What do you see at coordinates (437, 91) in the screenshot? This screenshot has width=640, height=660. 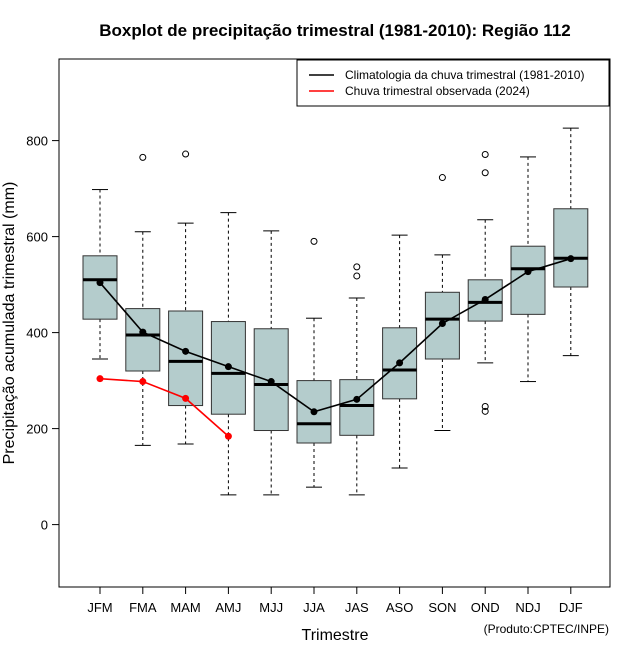 I see `legend-label: Chuva trimestral observada (2024)` at bounding box center [437, 91].